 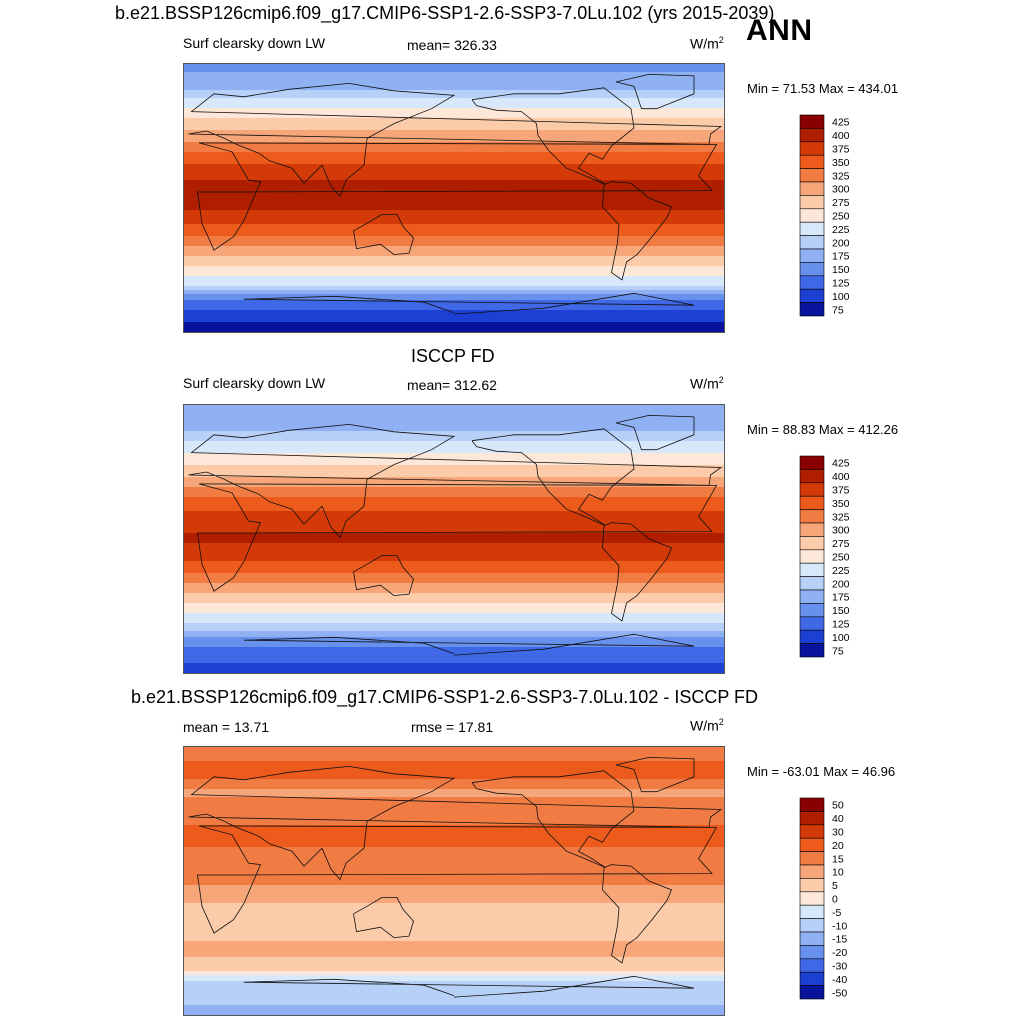 What do you see at coordinates (779, 30) in the screenshot?
I see `season-label: ANN` at bounding box center [779, 30].